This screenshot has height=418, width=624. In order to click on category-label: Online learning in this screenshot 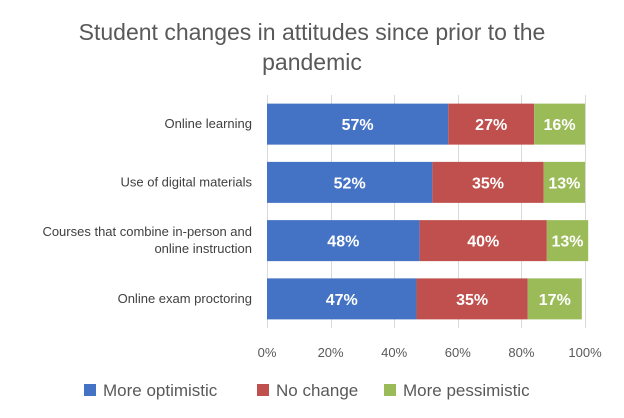, I will do `click(208, 123)`.